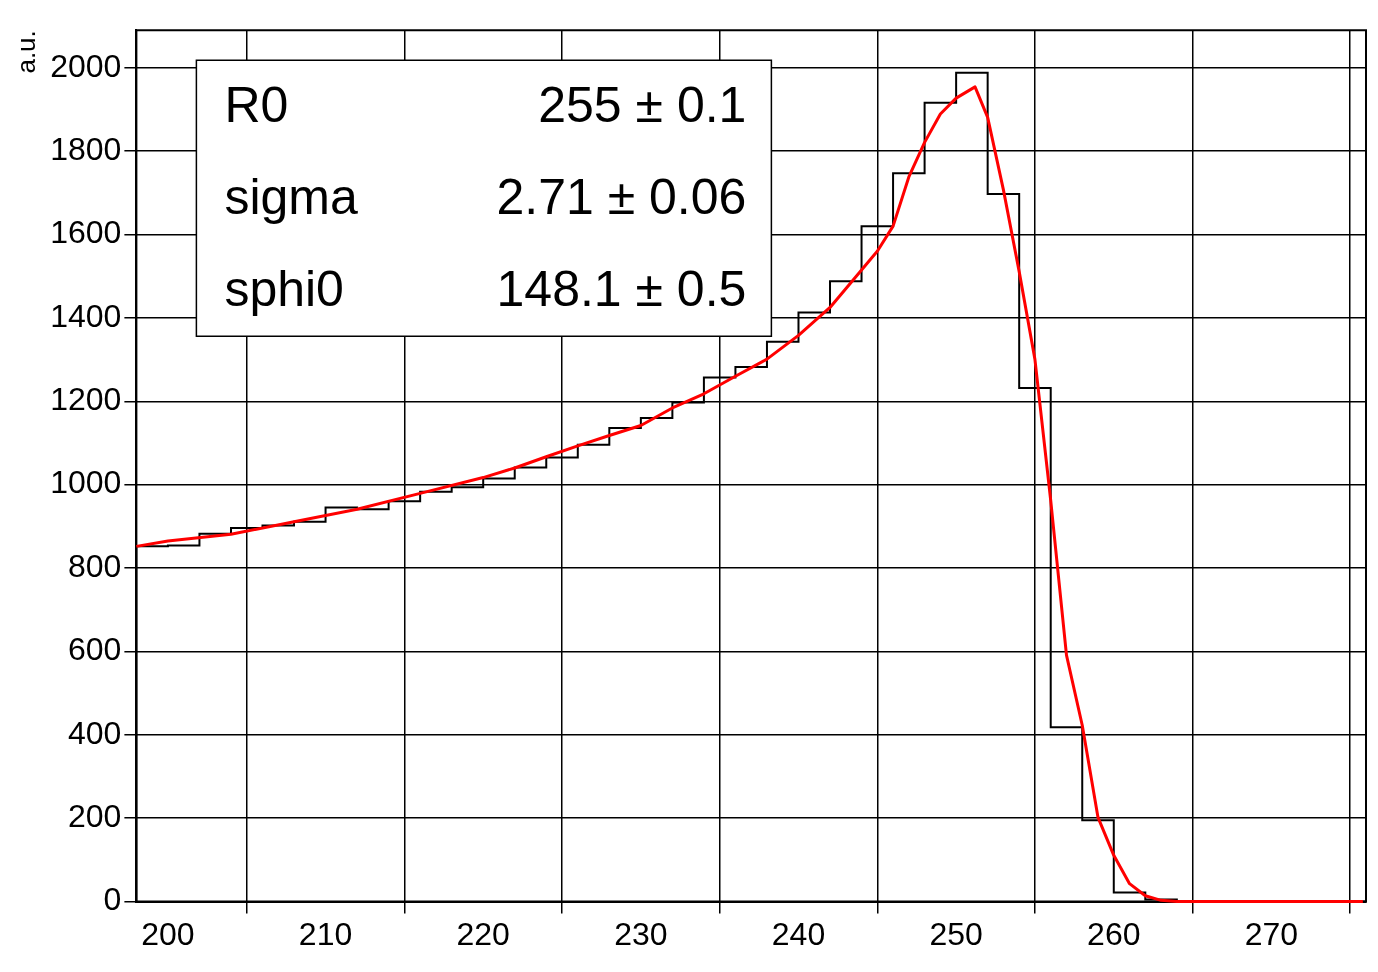  Describe the element at coordinates (1271, 933) in the screenshot. I see `x-tick-label: 270` at that location.